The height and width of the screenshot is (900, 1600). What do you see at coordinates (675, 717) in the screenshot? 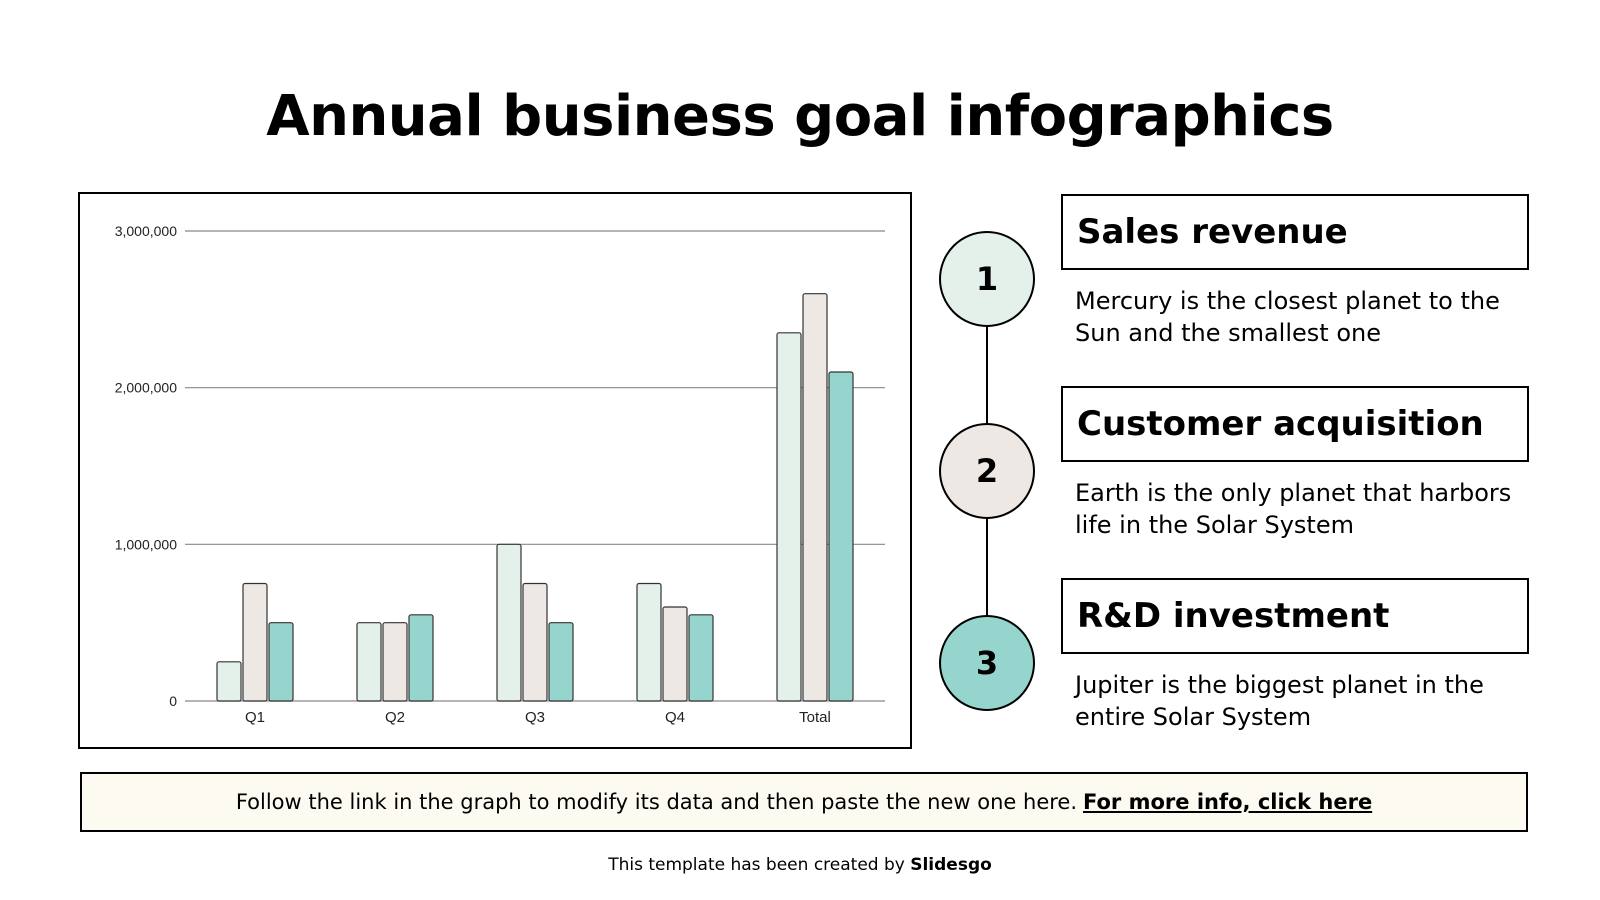
I see `x-tick-label: Q4` at bounding box center [675, 717].